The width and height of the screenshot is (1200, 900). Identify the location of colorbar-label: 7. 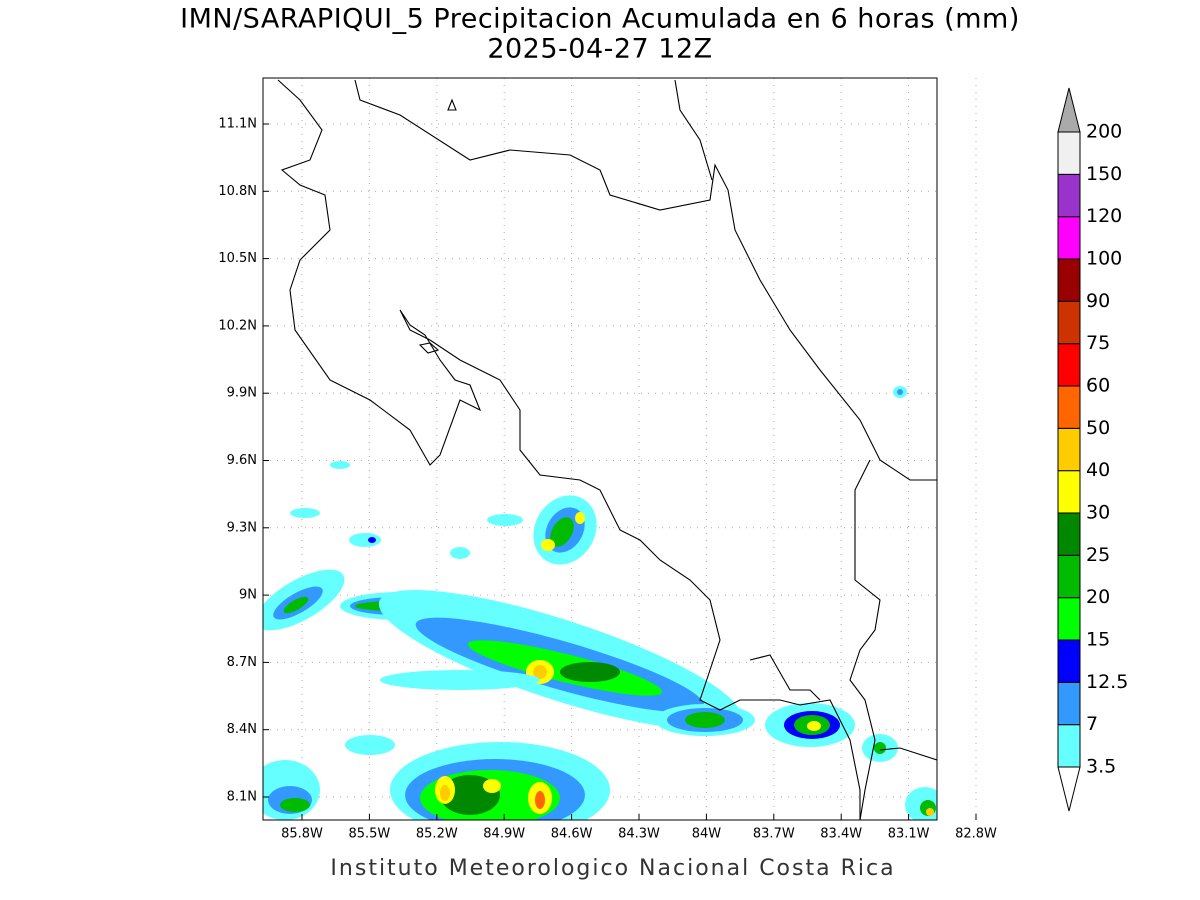
(1092, 724).